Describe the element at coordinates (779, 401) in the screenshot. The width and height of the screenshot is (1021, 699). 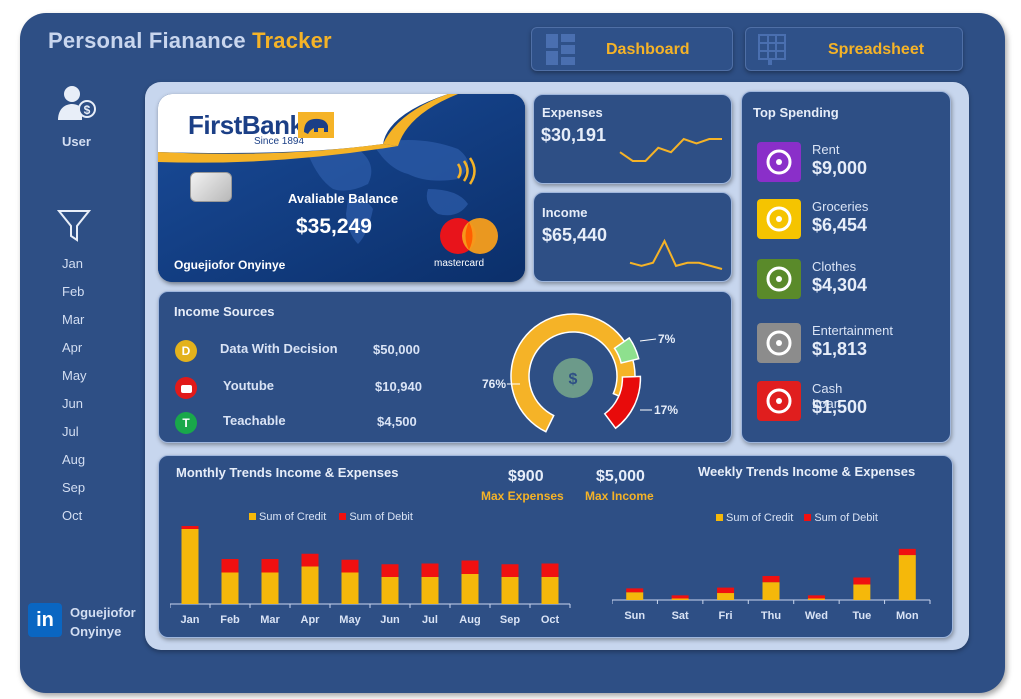
I see `cash-loan-icon` at that location.